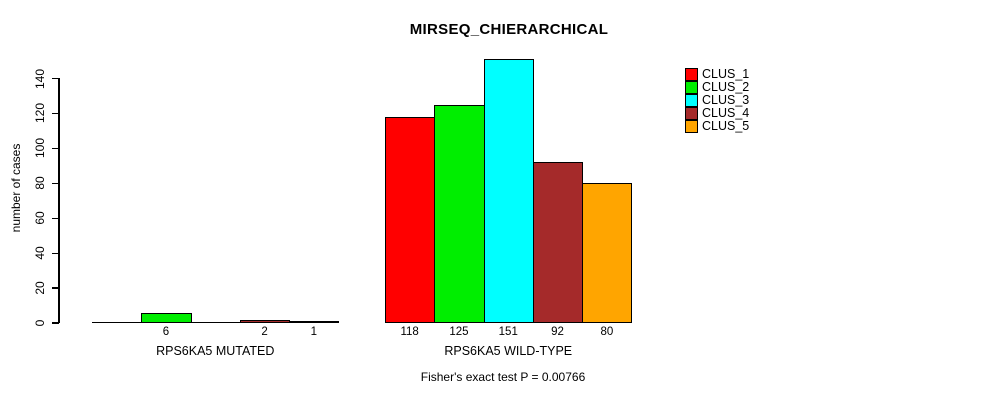 This screenshot has width=990, height=400. What do you see at coordinates (264, 332) in the screenshot?
I see `bar-value-label: 2` at bounding box center [264, 332].